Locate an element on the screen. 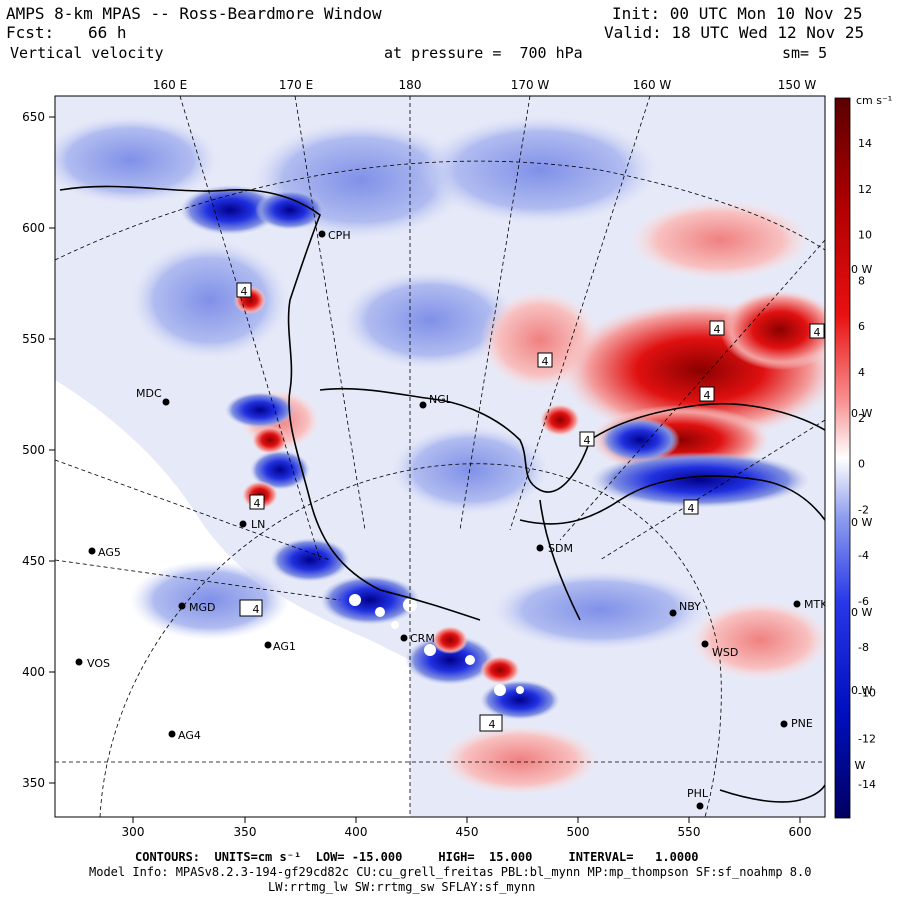 Image resolution: width=900 pixels, height=900 pixels. svg-text: WSD is located at coordinates (725, 652).